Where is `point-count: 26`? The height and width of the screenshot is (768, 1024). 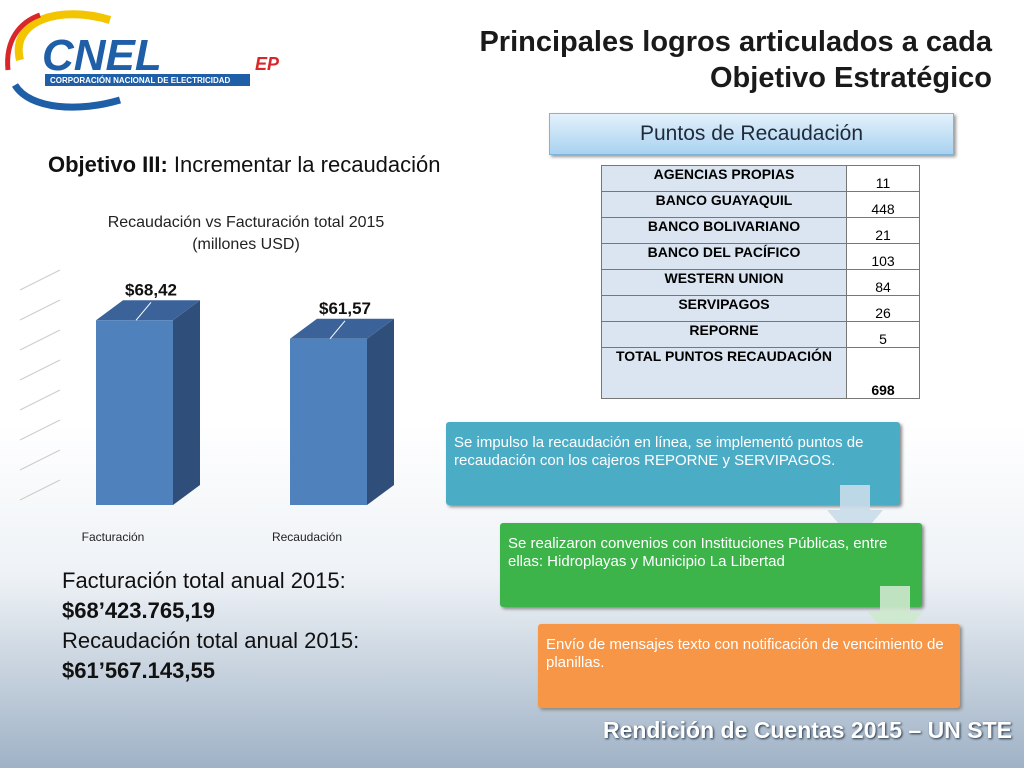 point-count: 26 is located at coordinates (883, 308).